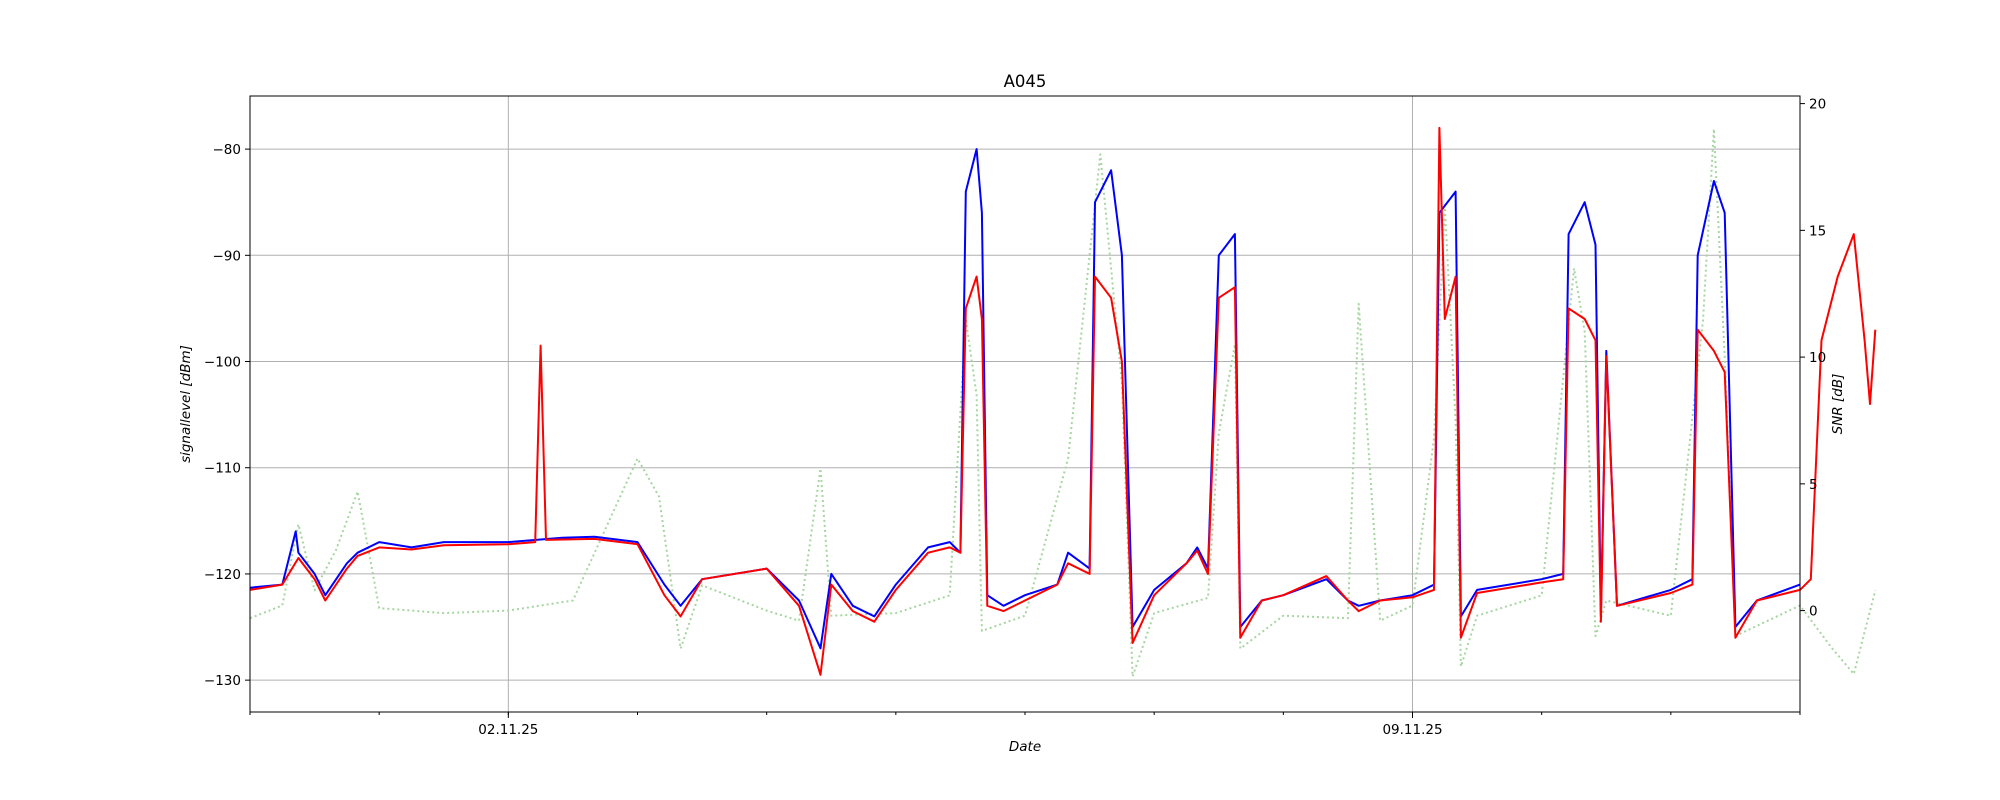 The height and width of the screenshot is (800, 2000). What do you see at coordinates (1412, 730) in the screenshot?
I see `x-tick-label-1: 09.11.25` at bounding box center [1412, 730].